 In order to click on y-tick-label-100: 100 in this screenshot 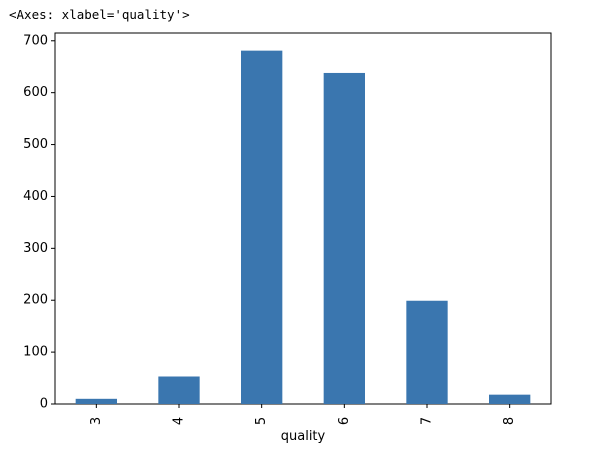, I will do `click(35, 352)`.